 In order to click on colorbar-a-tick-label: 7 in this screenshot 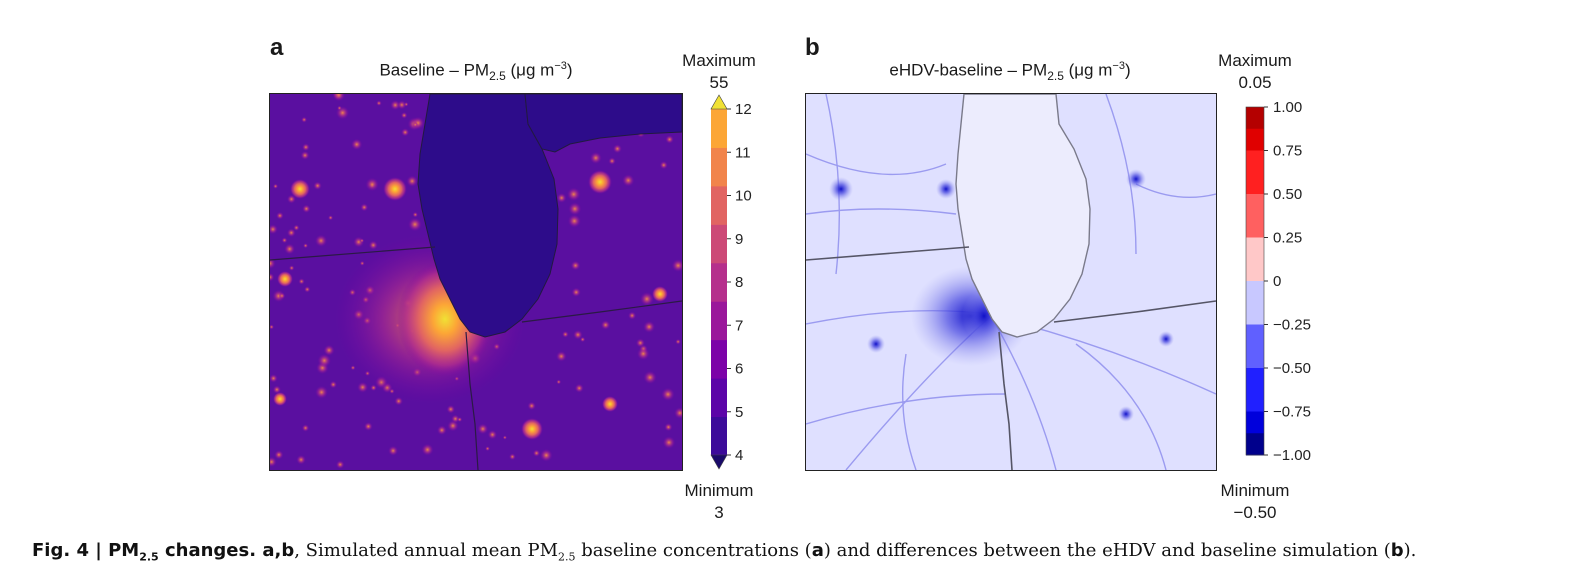, I will do `click(739, 325)`.